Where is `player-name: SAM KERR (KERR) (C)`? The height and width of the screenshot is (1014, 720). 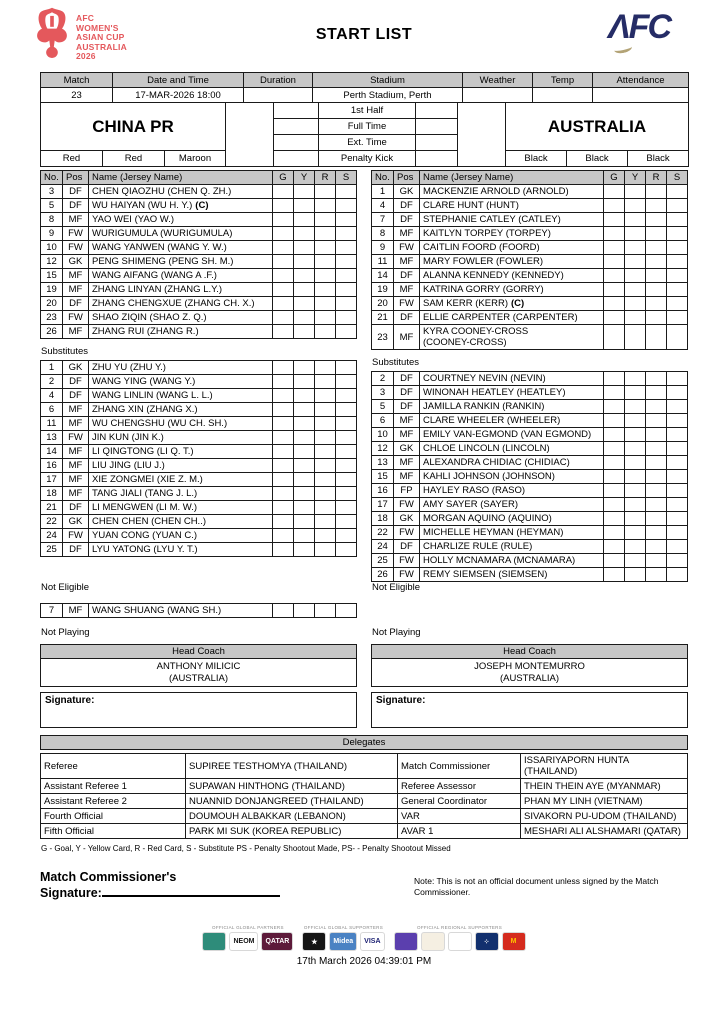
player-name: SAM KERR (KERR) (C) is located at coordinates (511, 303).